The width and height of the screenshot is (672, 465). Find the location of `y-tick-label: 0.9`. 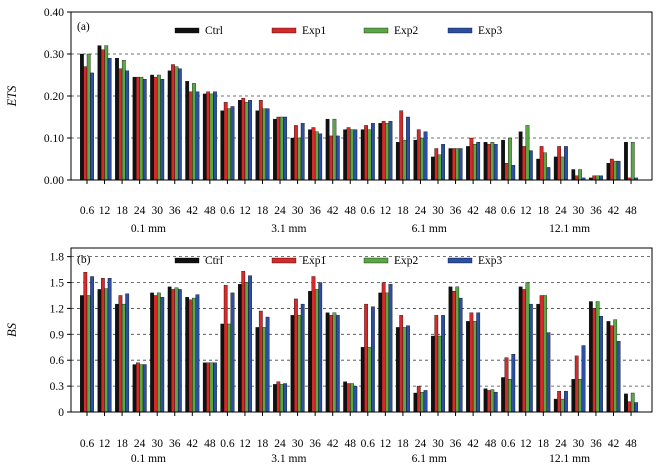

y-tick-label: 0.9 is located at coordinates (57, 335).